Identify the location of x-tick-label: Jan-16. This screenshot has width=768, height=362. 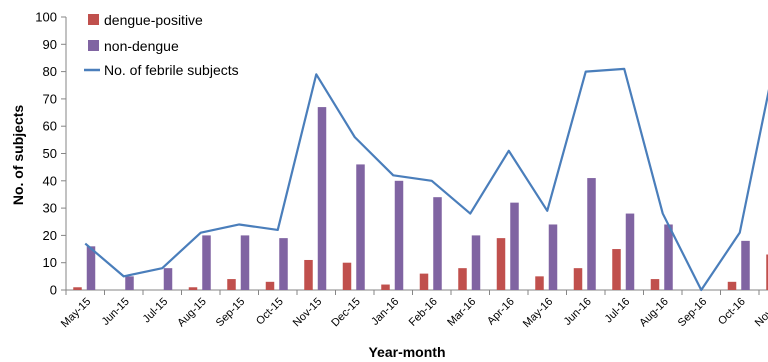
(385, 312).